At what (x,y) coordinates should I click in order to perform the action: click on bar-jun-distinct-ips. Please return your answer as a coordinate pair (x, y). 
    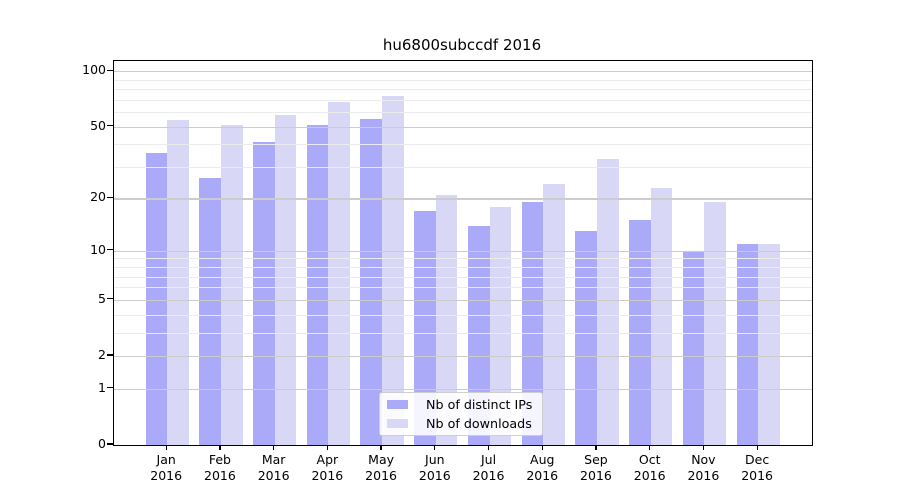
    Looking at the image, I should click on (425, 327).